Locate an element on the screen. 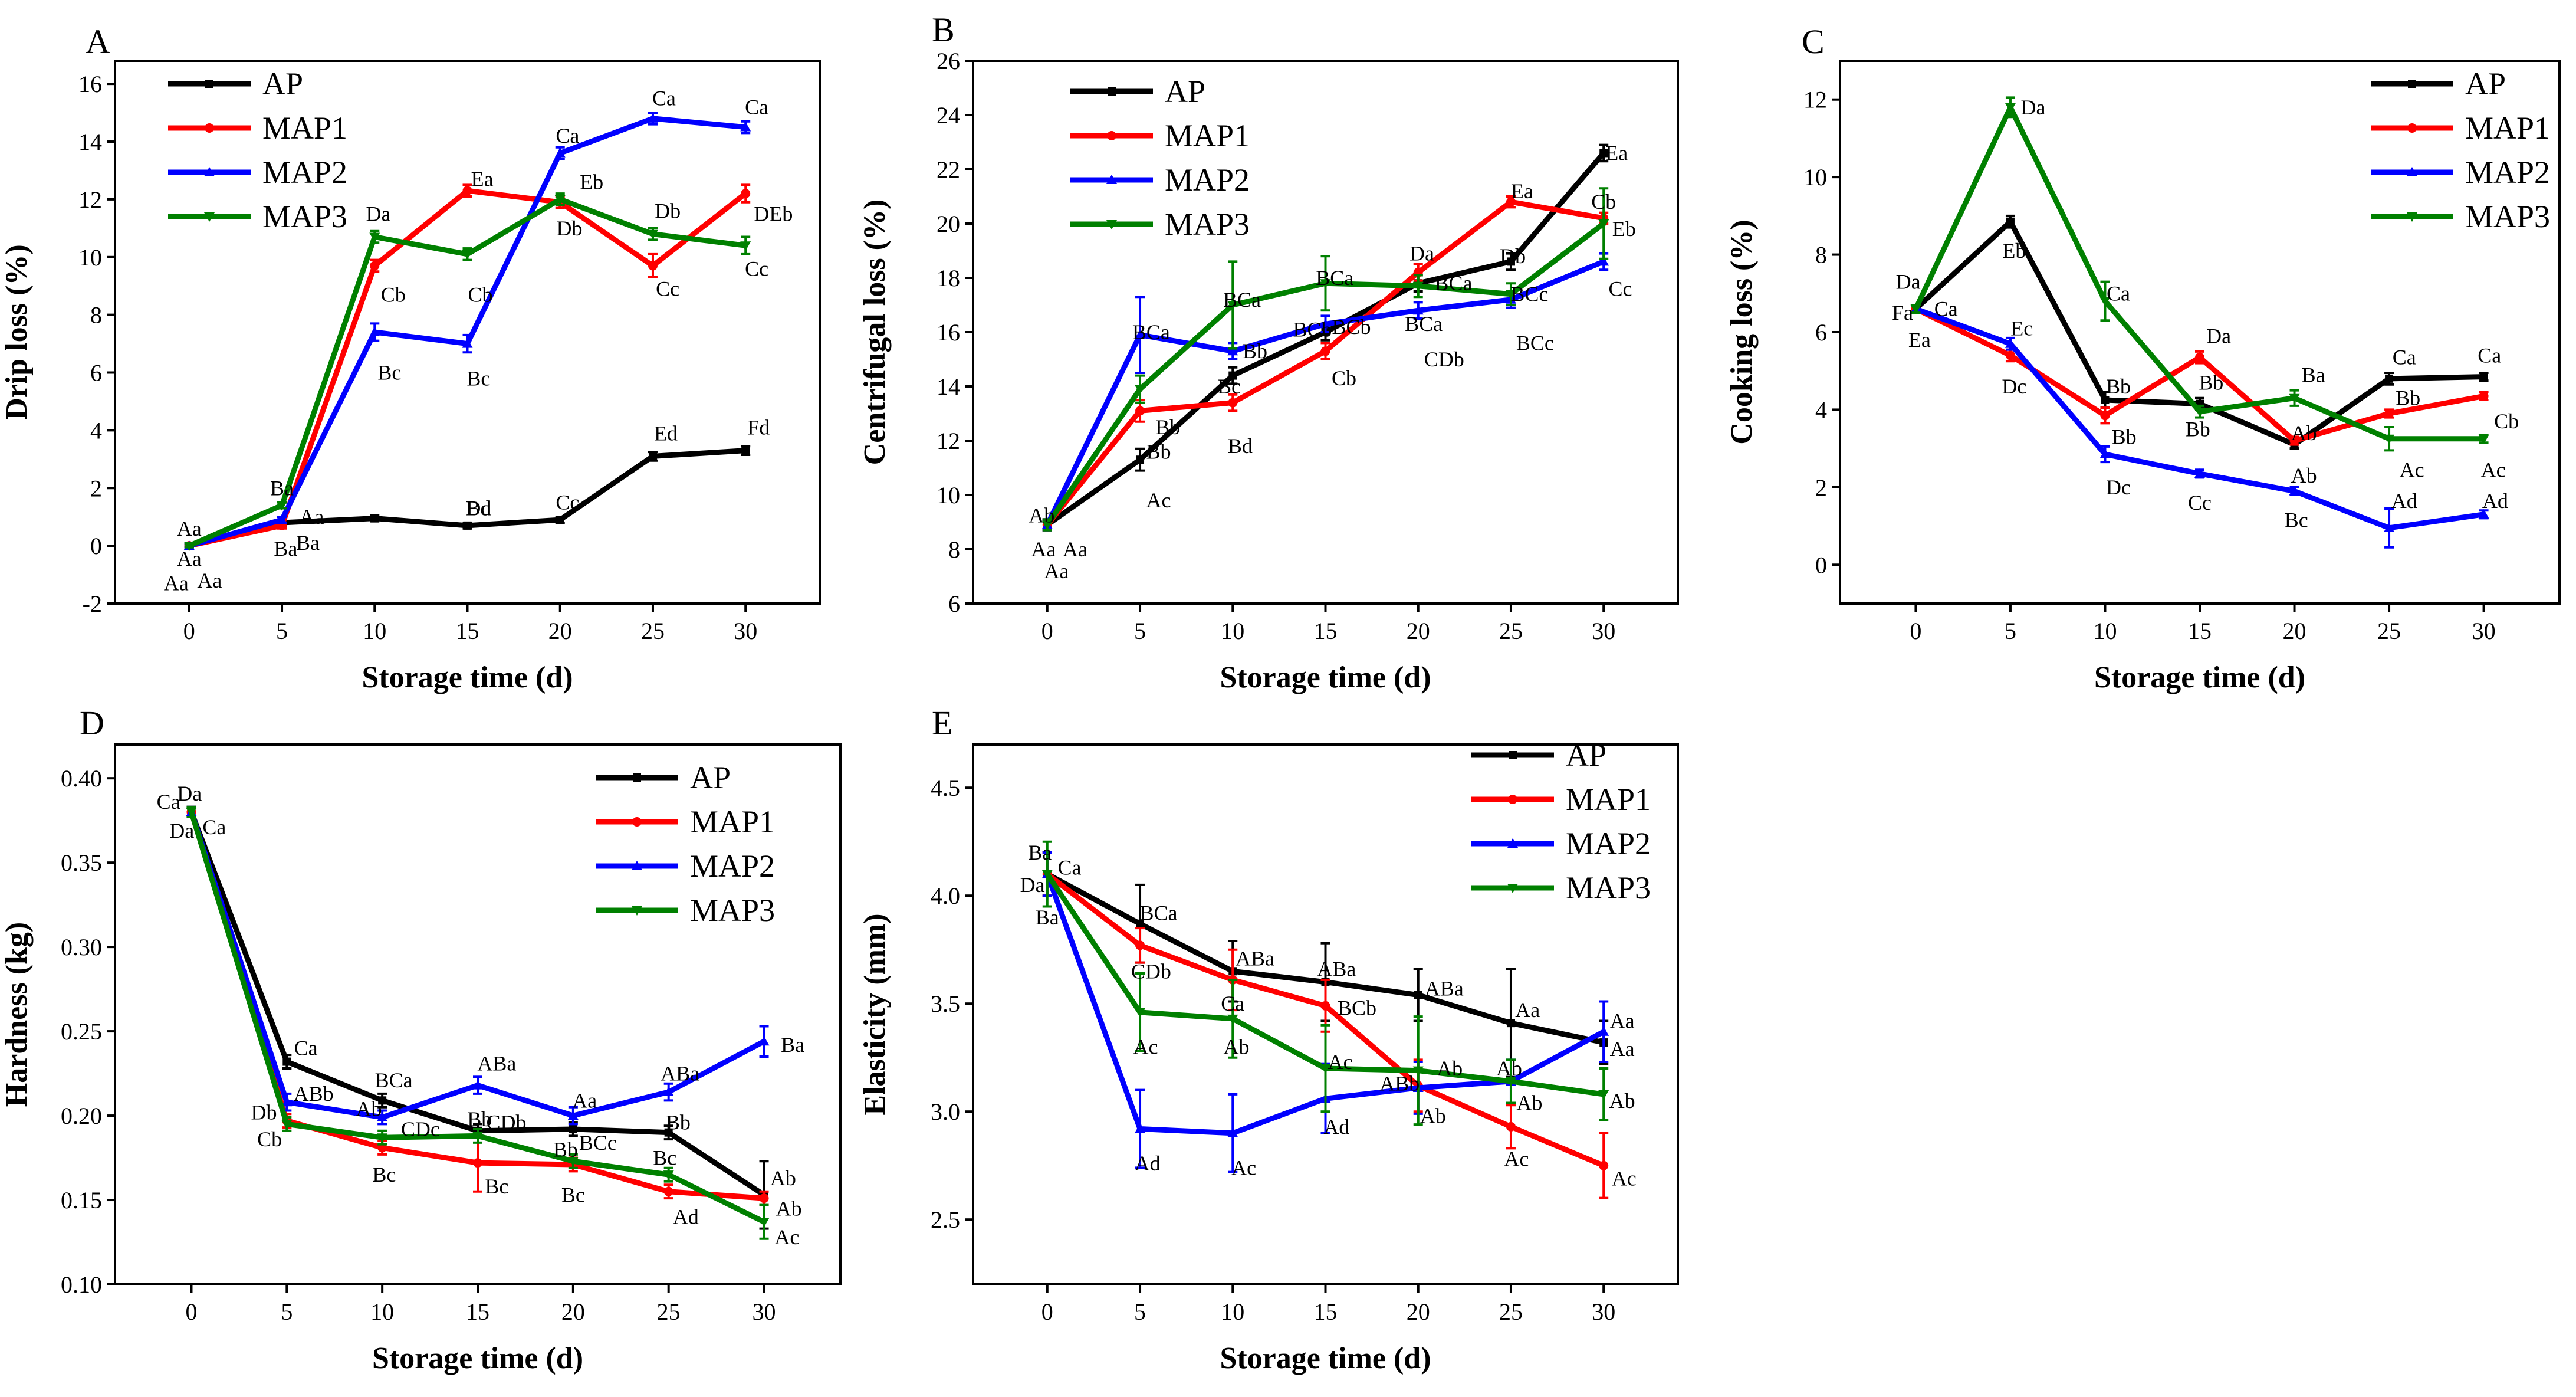  significance-label: Bc is located at coordinates (478, 378).